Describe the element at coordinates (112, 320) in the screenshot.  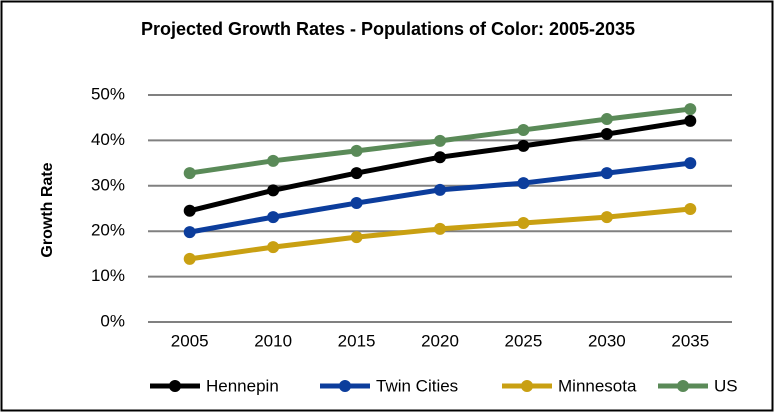
I see `y-tick-label: 0%` at that location.